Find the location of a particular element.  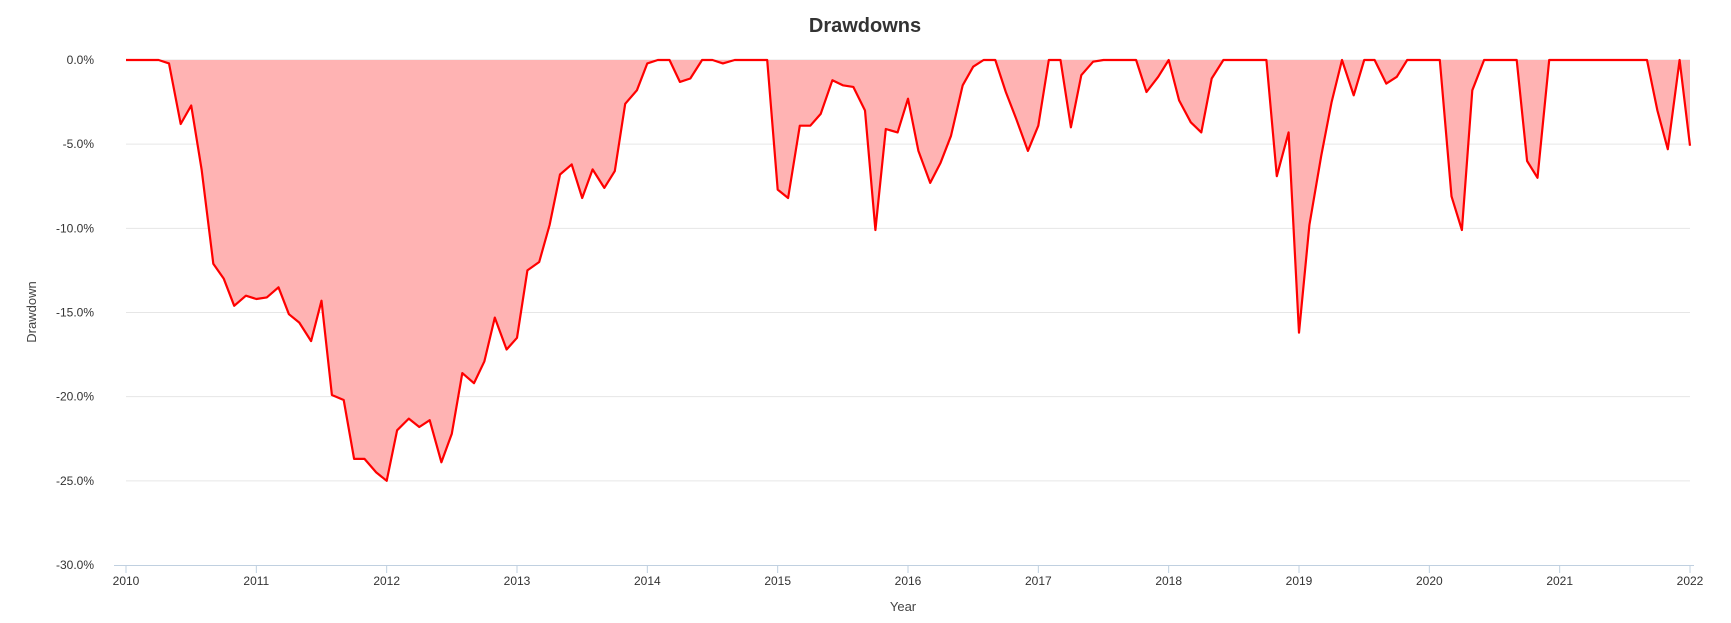

x-tick-label: 2012 is located at coordinates (386, 581).